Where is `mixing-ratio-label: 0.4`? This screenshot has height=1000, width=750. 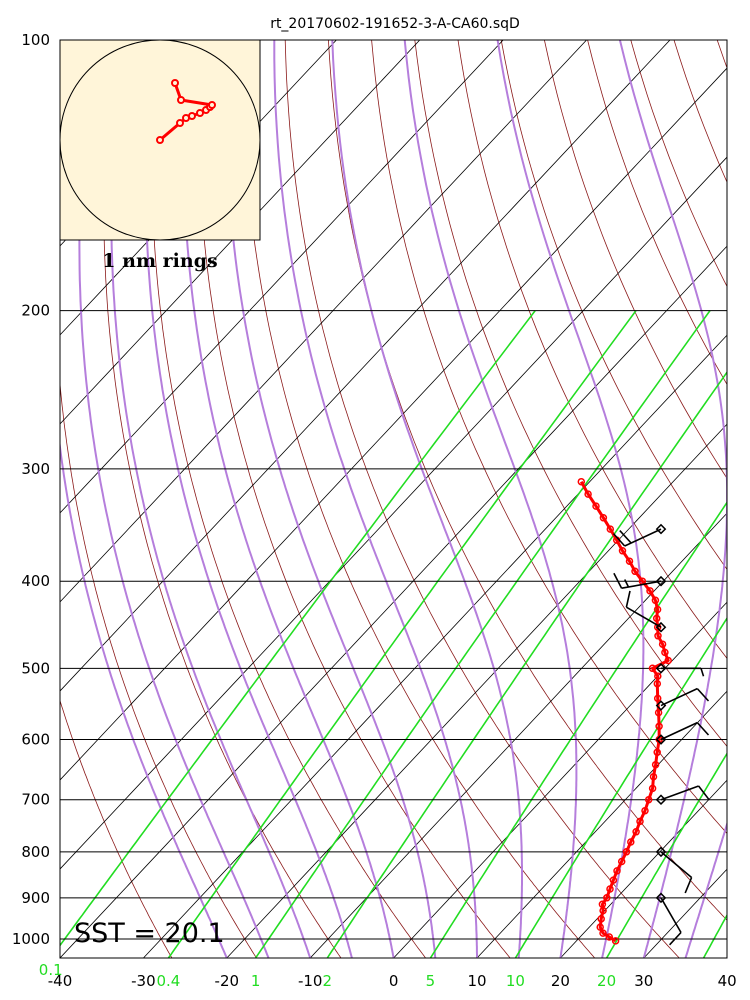
mixing-ratio-label: 0.4 is located at coordinates (168, 981).